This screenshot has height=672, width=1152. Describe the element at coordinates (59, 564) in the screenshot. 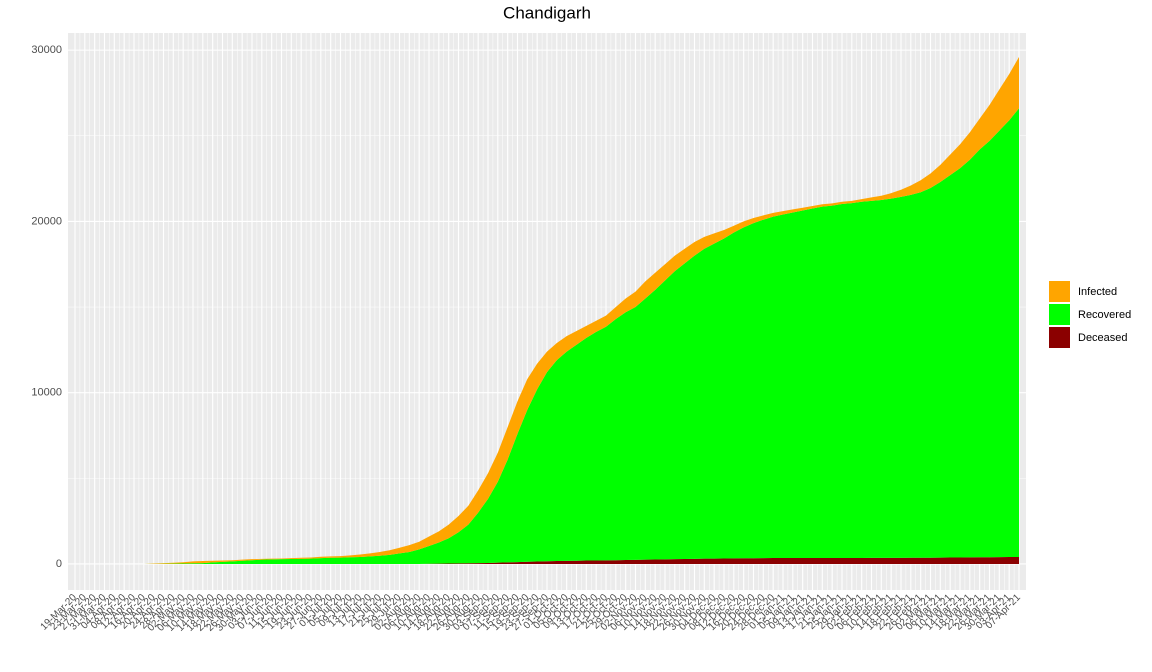

I see `y-tick-label: 0` at that location.